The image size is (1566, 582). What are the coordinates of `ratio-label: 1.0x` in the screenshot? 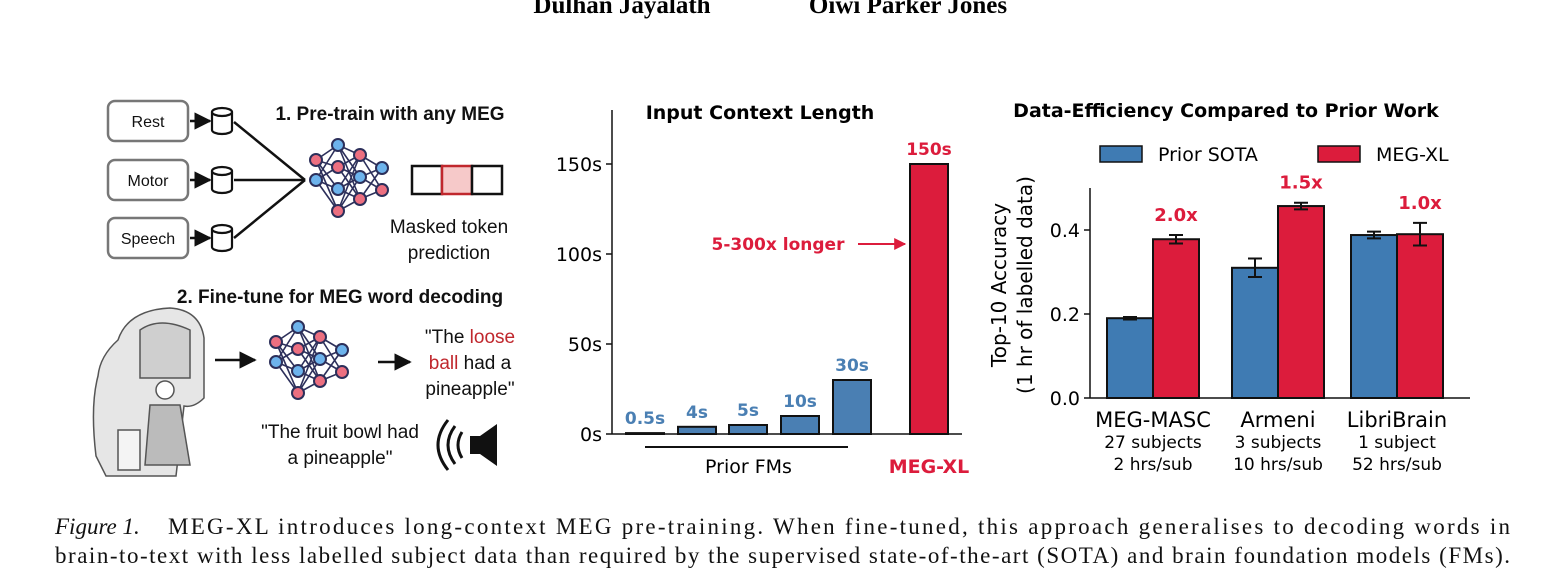 It's located at (1420, 203).